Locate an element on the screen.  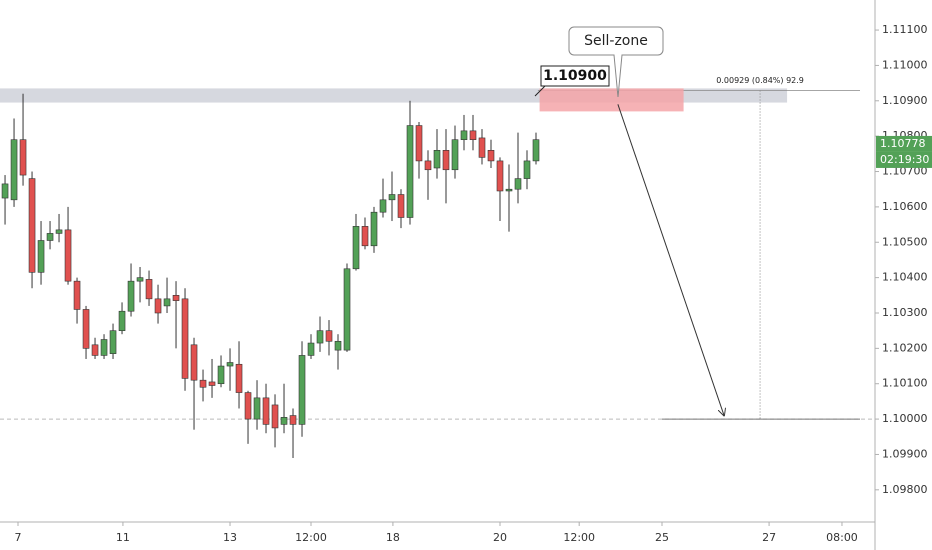
y-tick-label: 1.11100 is located at coordinates (905, 29).